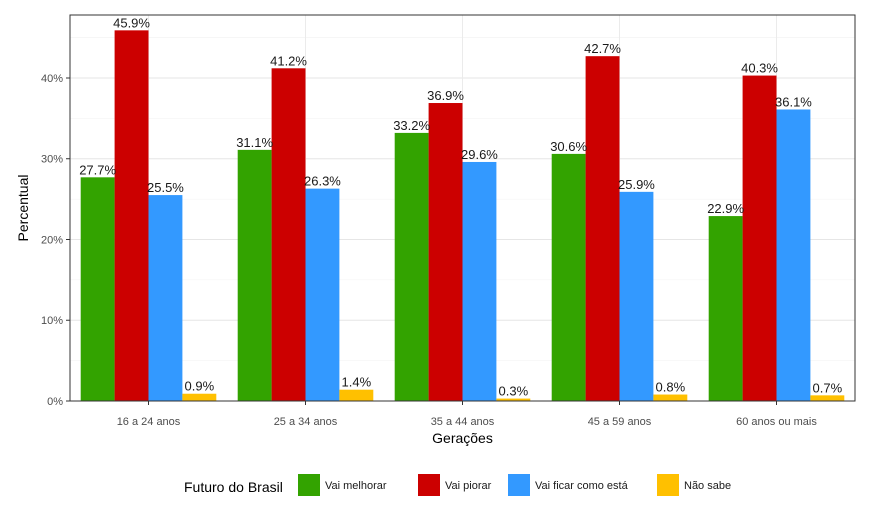 The image size is (883, 511). Describe the element at coordinates (306, 422) in the screenshot. I see `x-tick-label: 25 a 34 anos` at that location.